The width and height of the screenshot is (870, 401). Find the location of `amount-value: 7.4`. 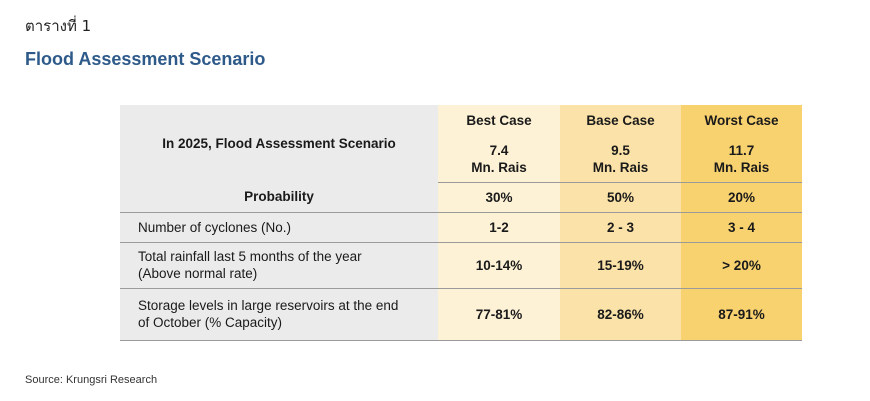

amount-value: 7.4 is located at coordinates (499, 150).